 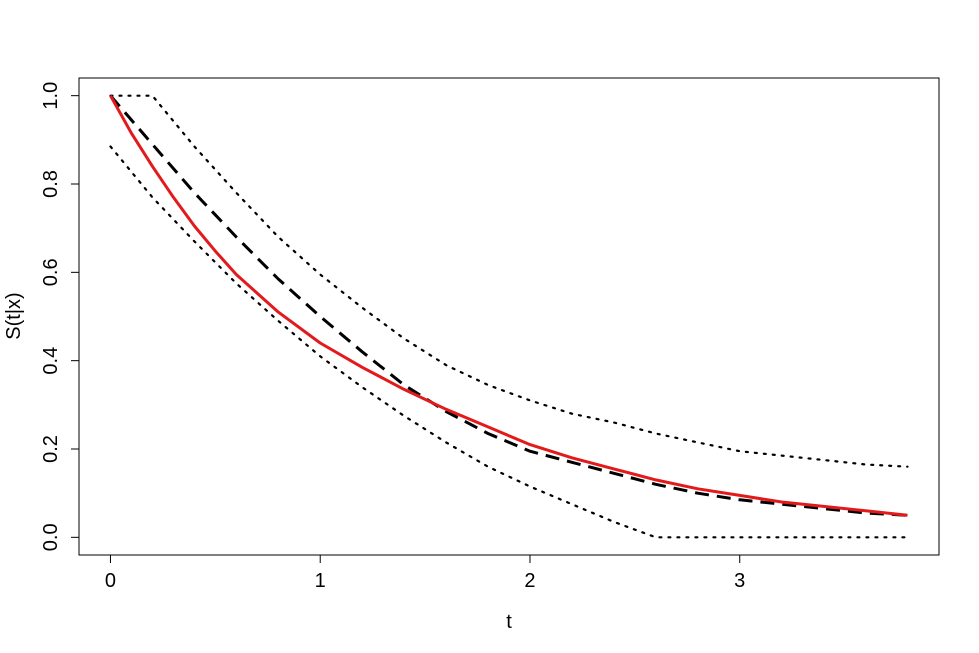 What do you see at coordinates (739, 581) in the screenshot?
I see `x-tick-label: 3` at bounding box center [739, 581].